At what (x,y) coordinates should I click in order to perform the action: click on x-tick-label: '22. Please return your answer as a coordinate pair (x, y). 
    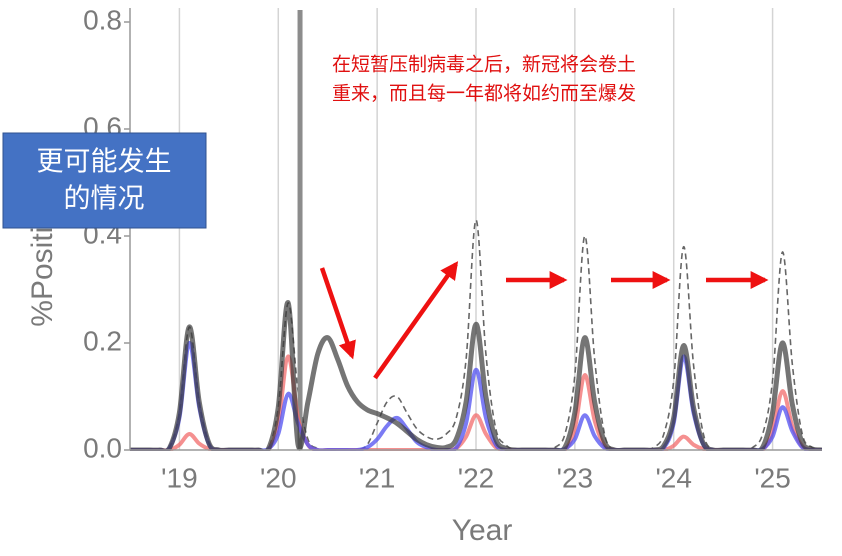
    Looking at the image, I should click on (476, 477).